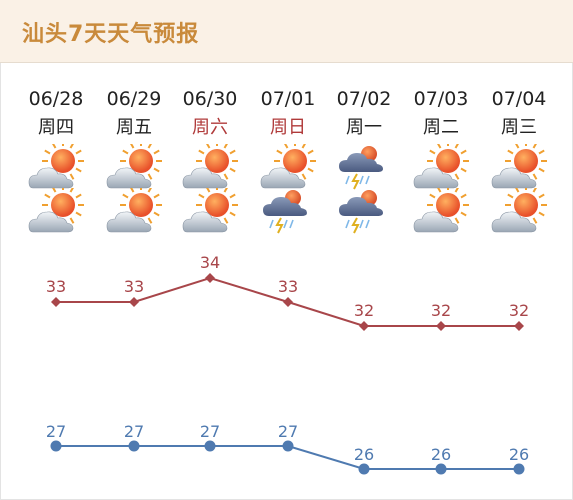 This screenshot has width=573, height=500. Describe the element at coordinates (288, 99) in the screenshot. I see `day-date: 07/01` at that location.